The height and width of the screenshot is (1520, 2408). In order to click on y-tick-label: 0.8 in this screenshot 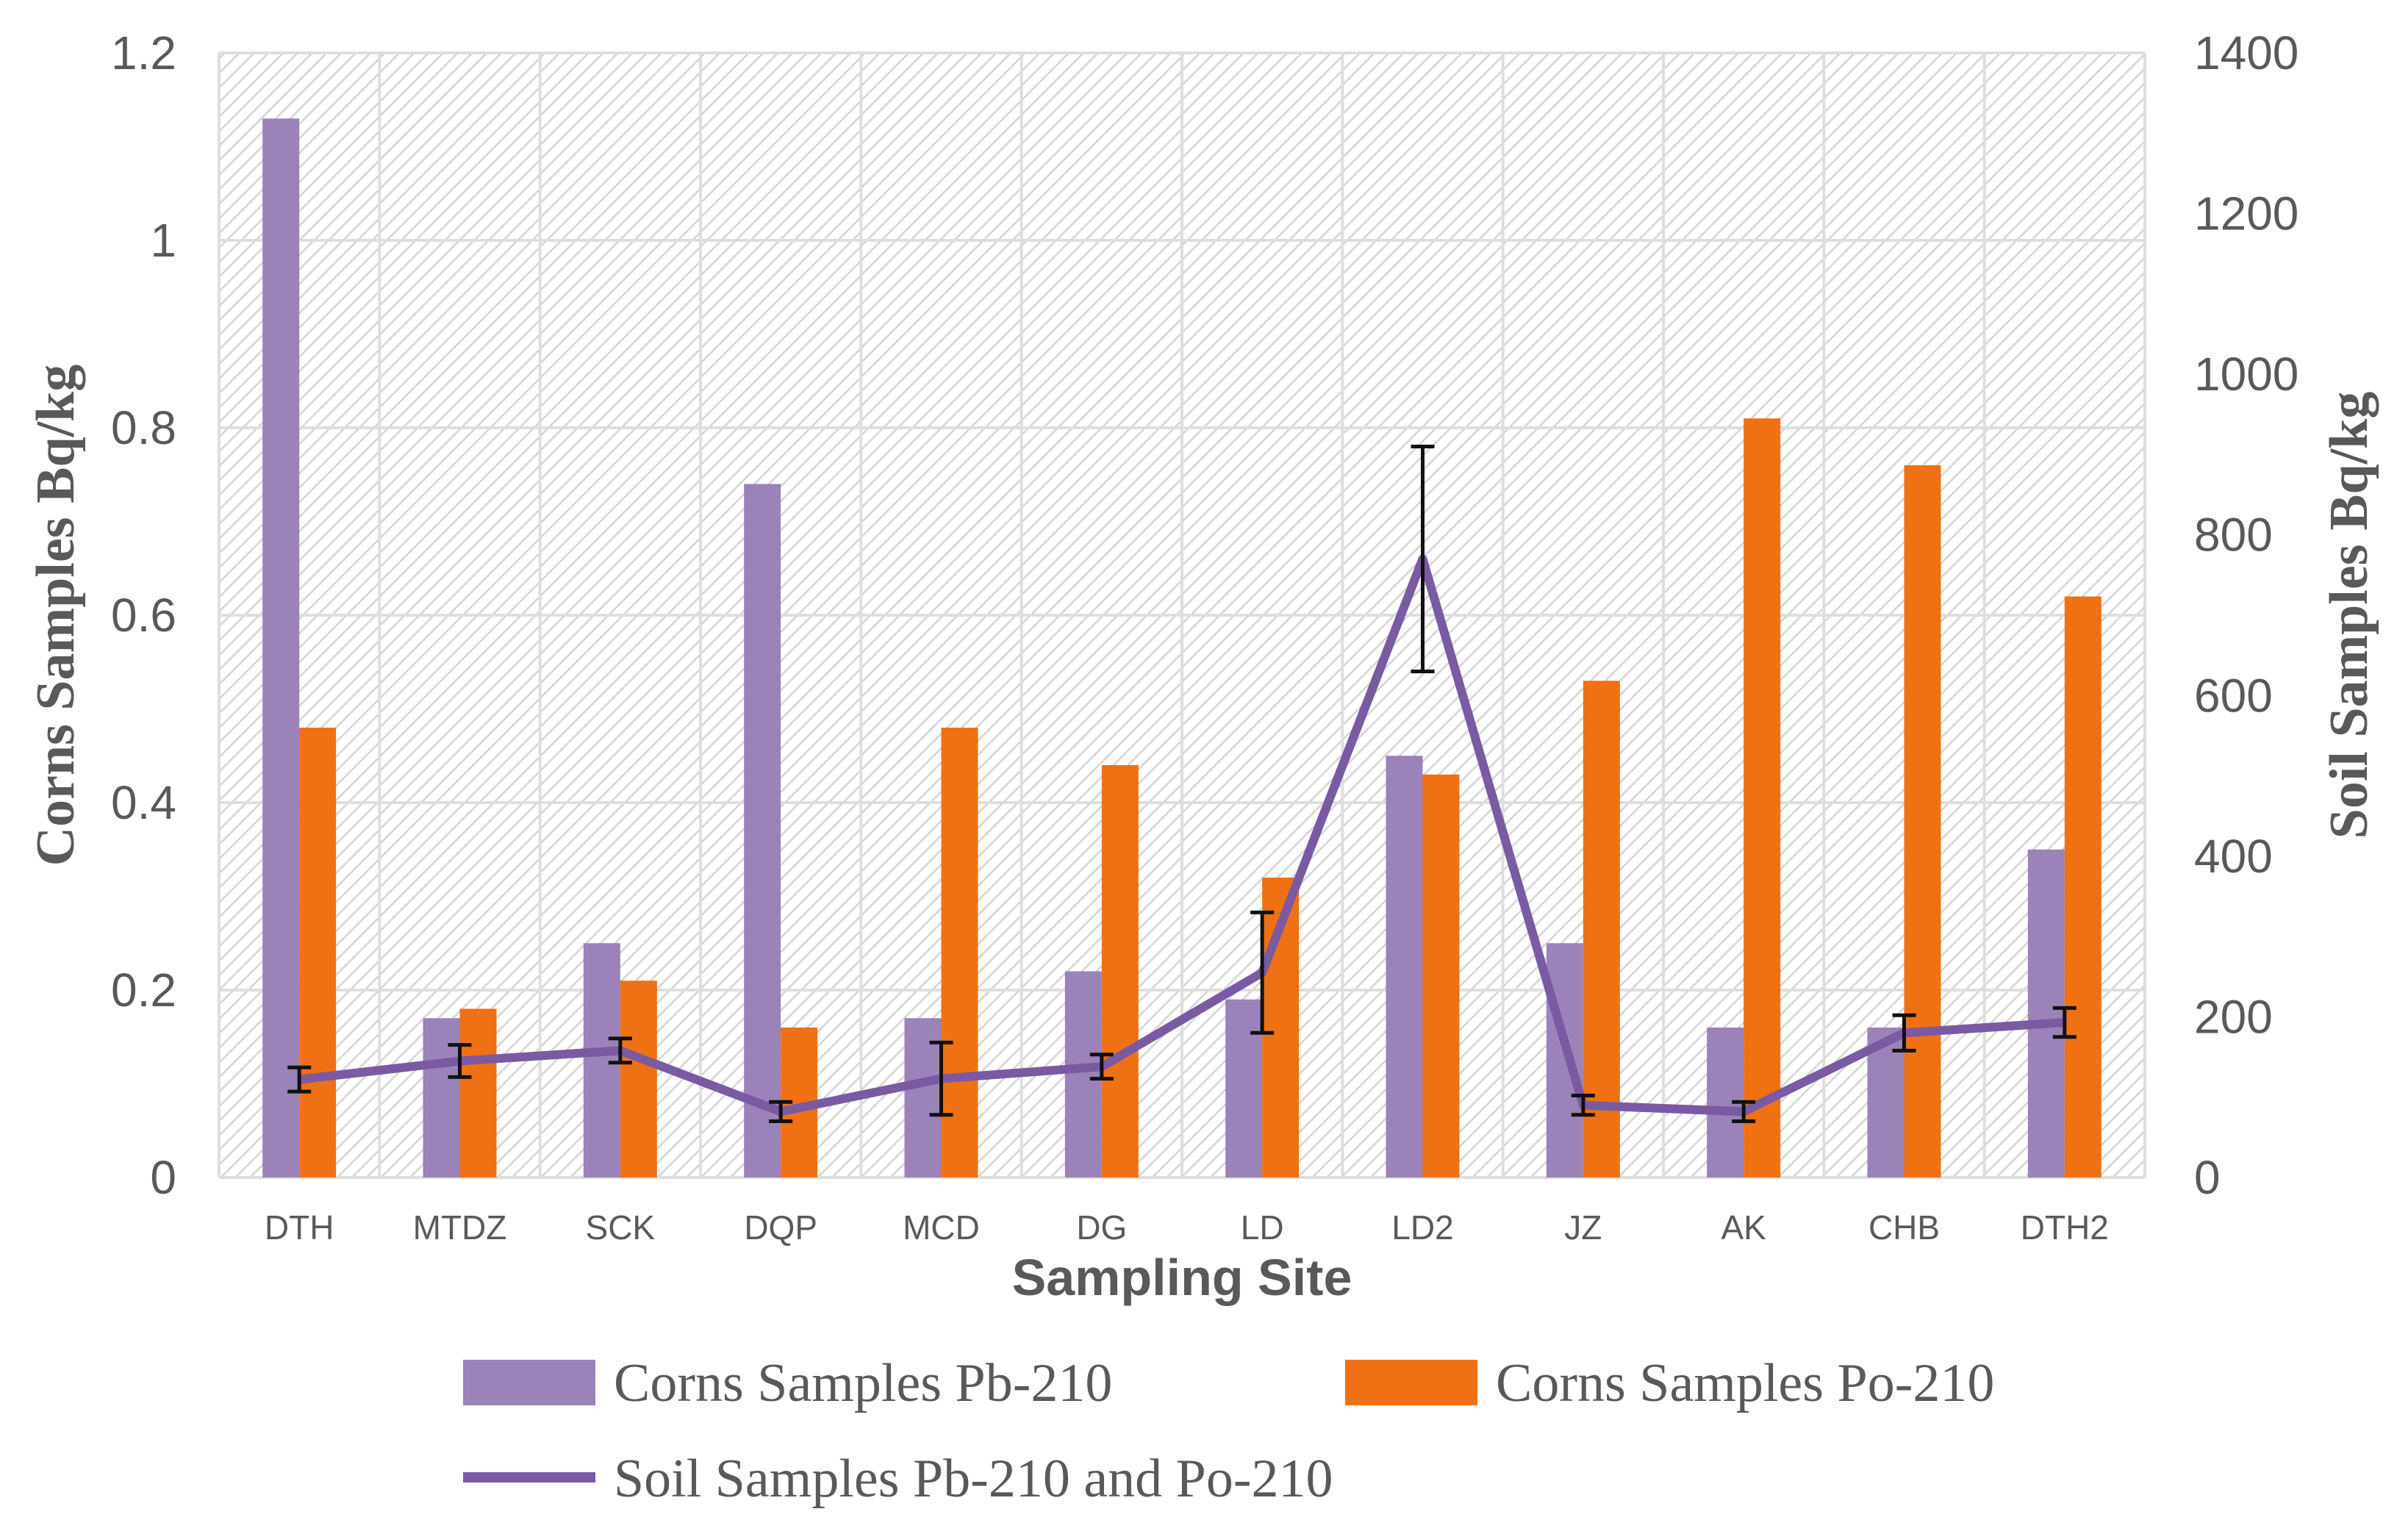, I will do `click(144, 427)`.